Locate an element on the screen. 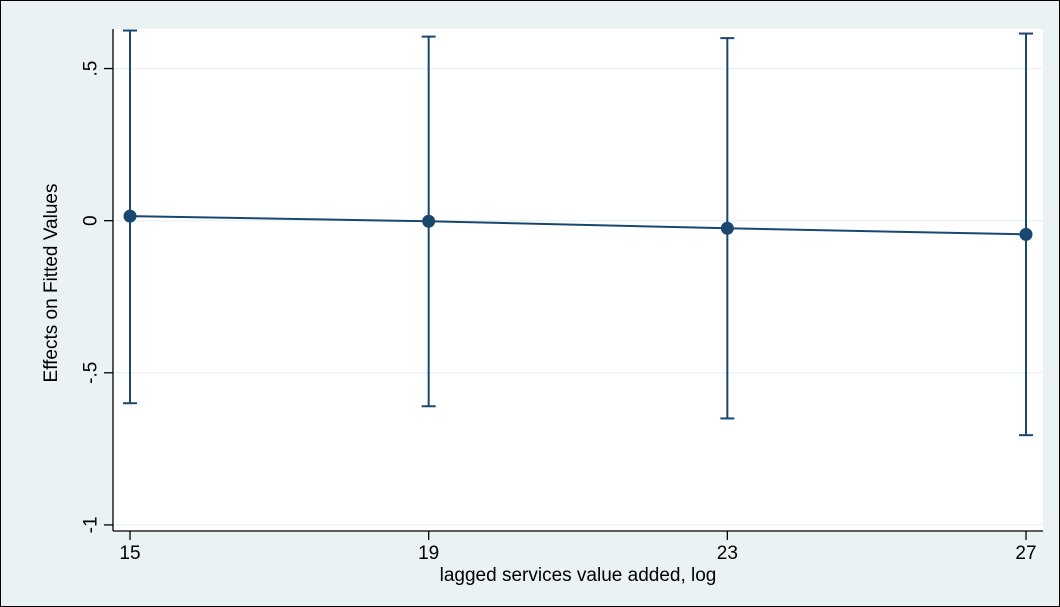  y-tick-label-1: 0 is located at coordinates (91, 220).